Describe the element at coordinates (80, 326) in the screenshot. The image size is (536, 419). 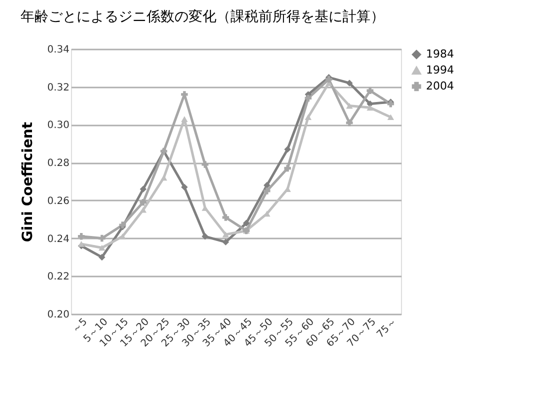
I see `x-tick-label: ～5` at that location.